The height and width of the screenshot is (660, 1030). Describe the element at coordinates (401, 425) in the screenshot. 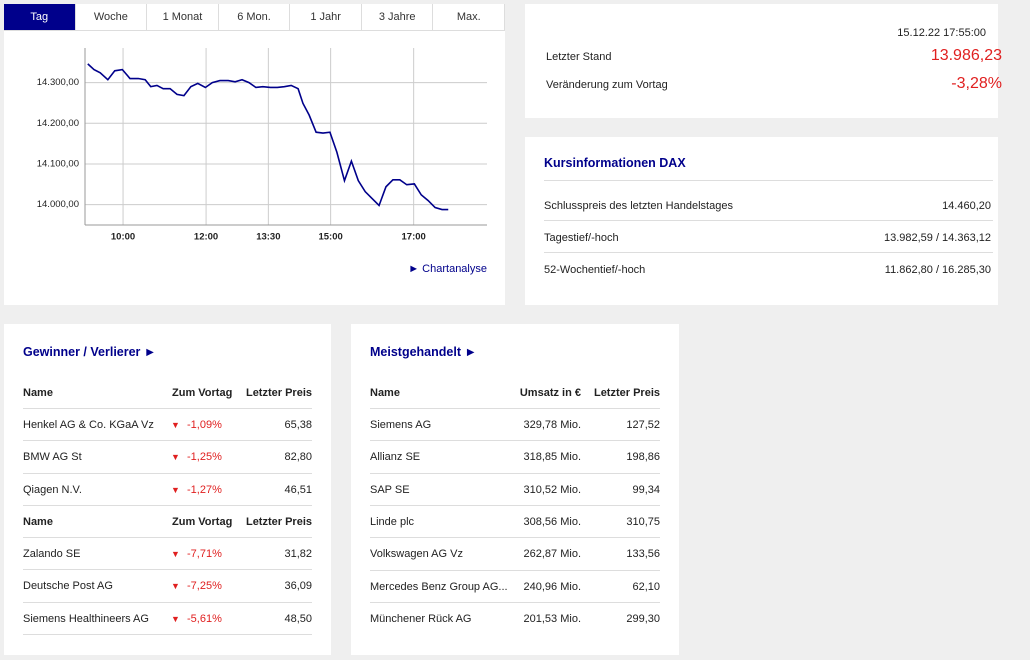

I see `stock-name: Siemens AG` at that location.